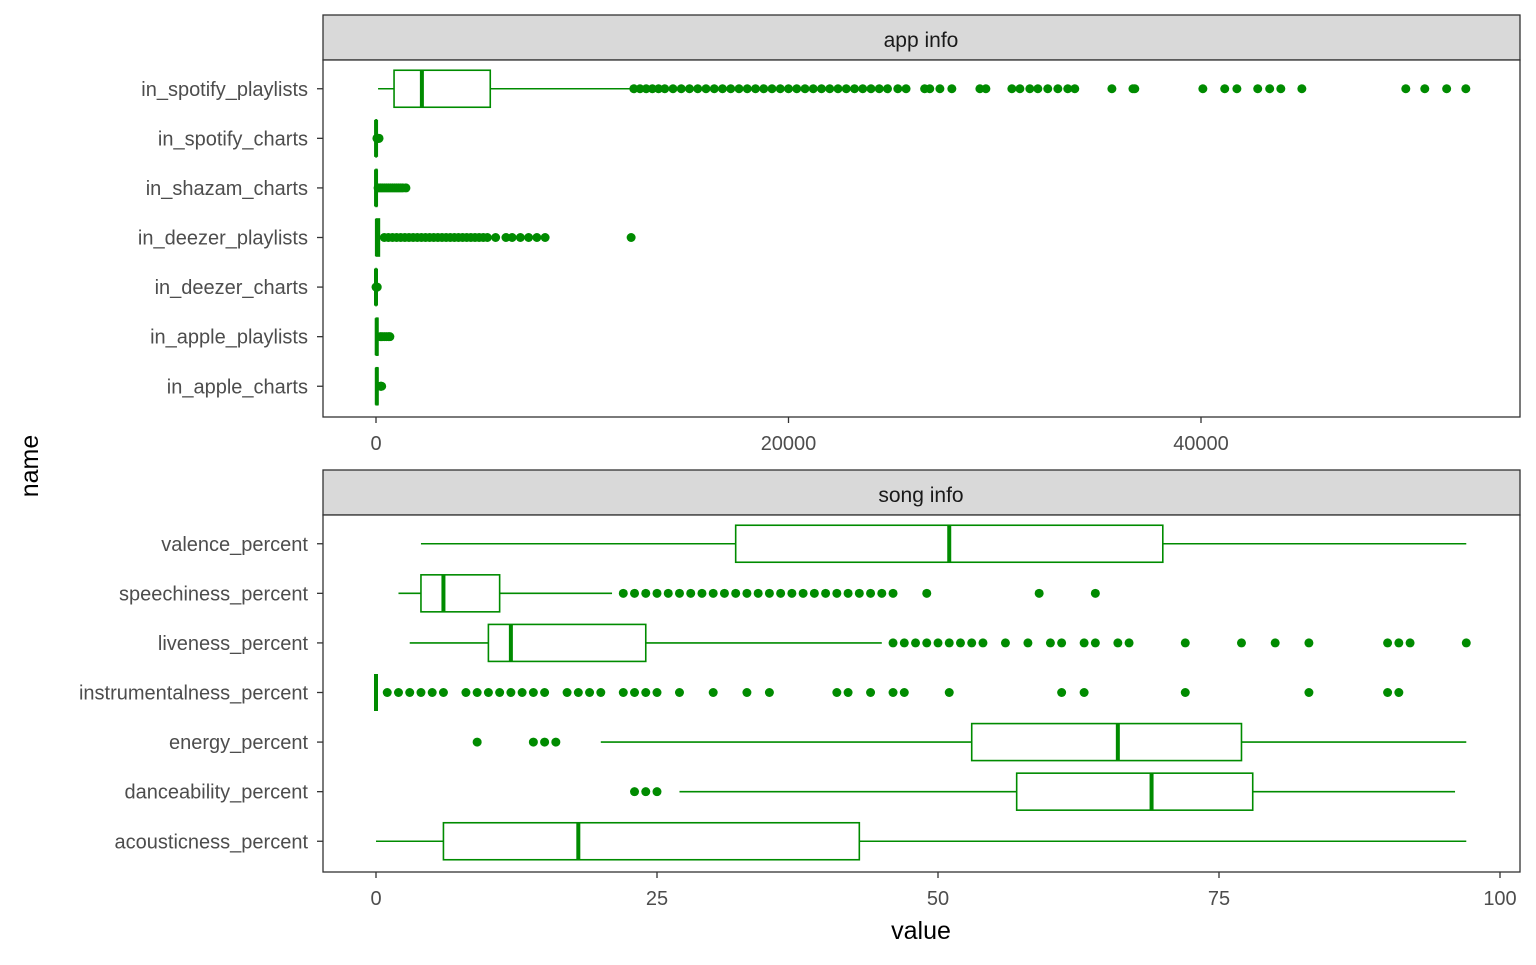 The width and height of the screenshot is (1536, 965). What do you see at coordinates (234, 545) in the screenshot?
I see `y-tick-label: valence_percent` at bounding box center [234, 545].